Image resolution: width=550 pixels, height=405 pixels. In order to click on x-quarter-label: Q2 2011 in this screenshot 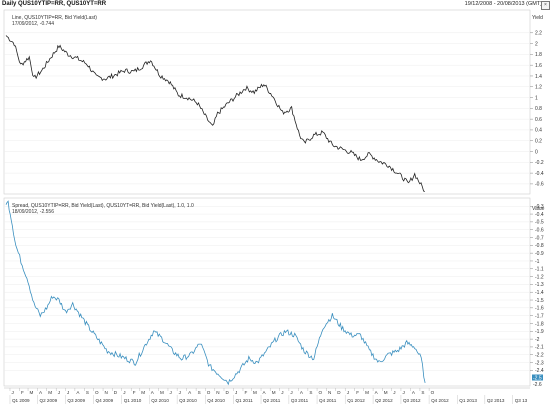, I will do `click(272, 400)`.